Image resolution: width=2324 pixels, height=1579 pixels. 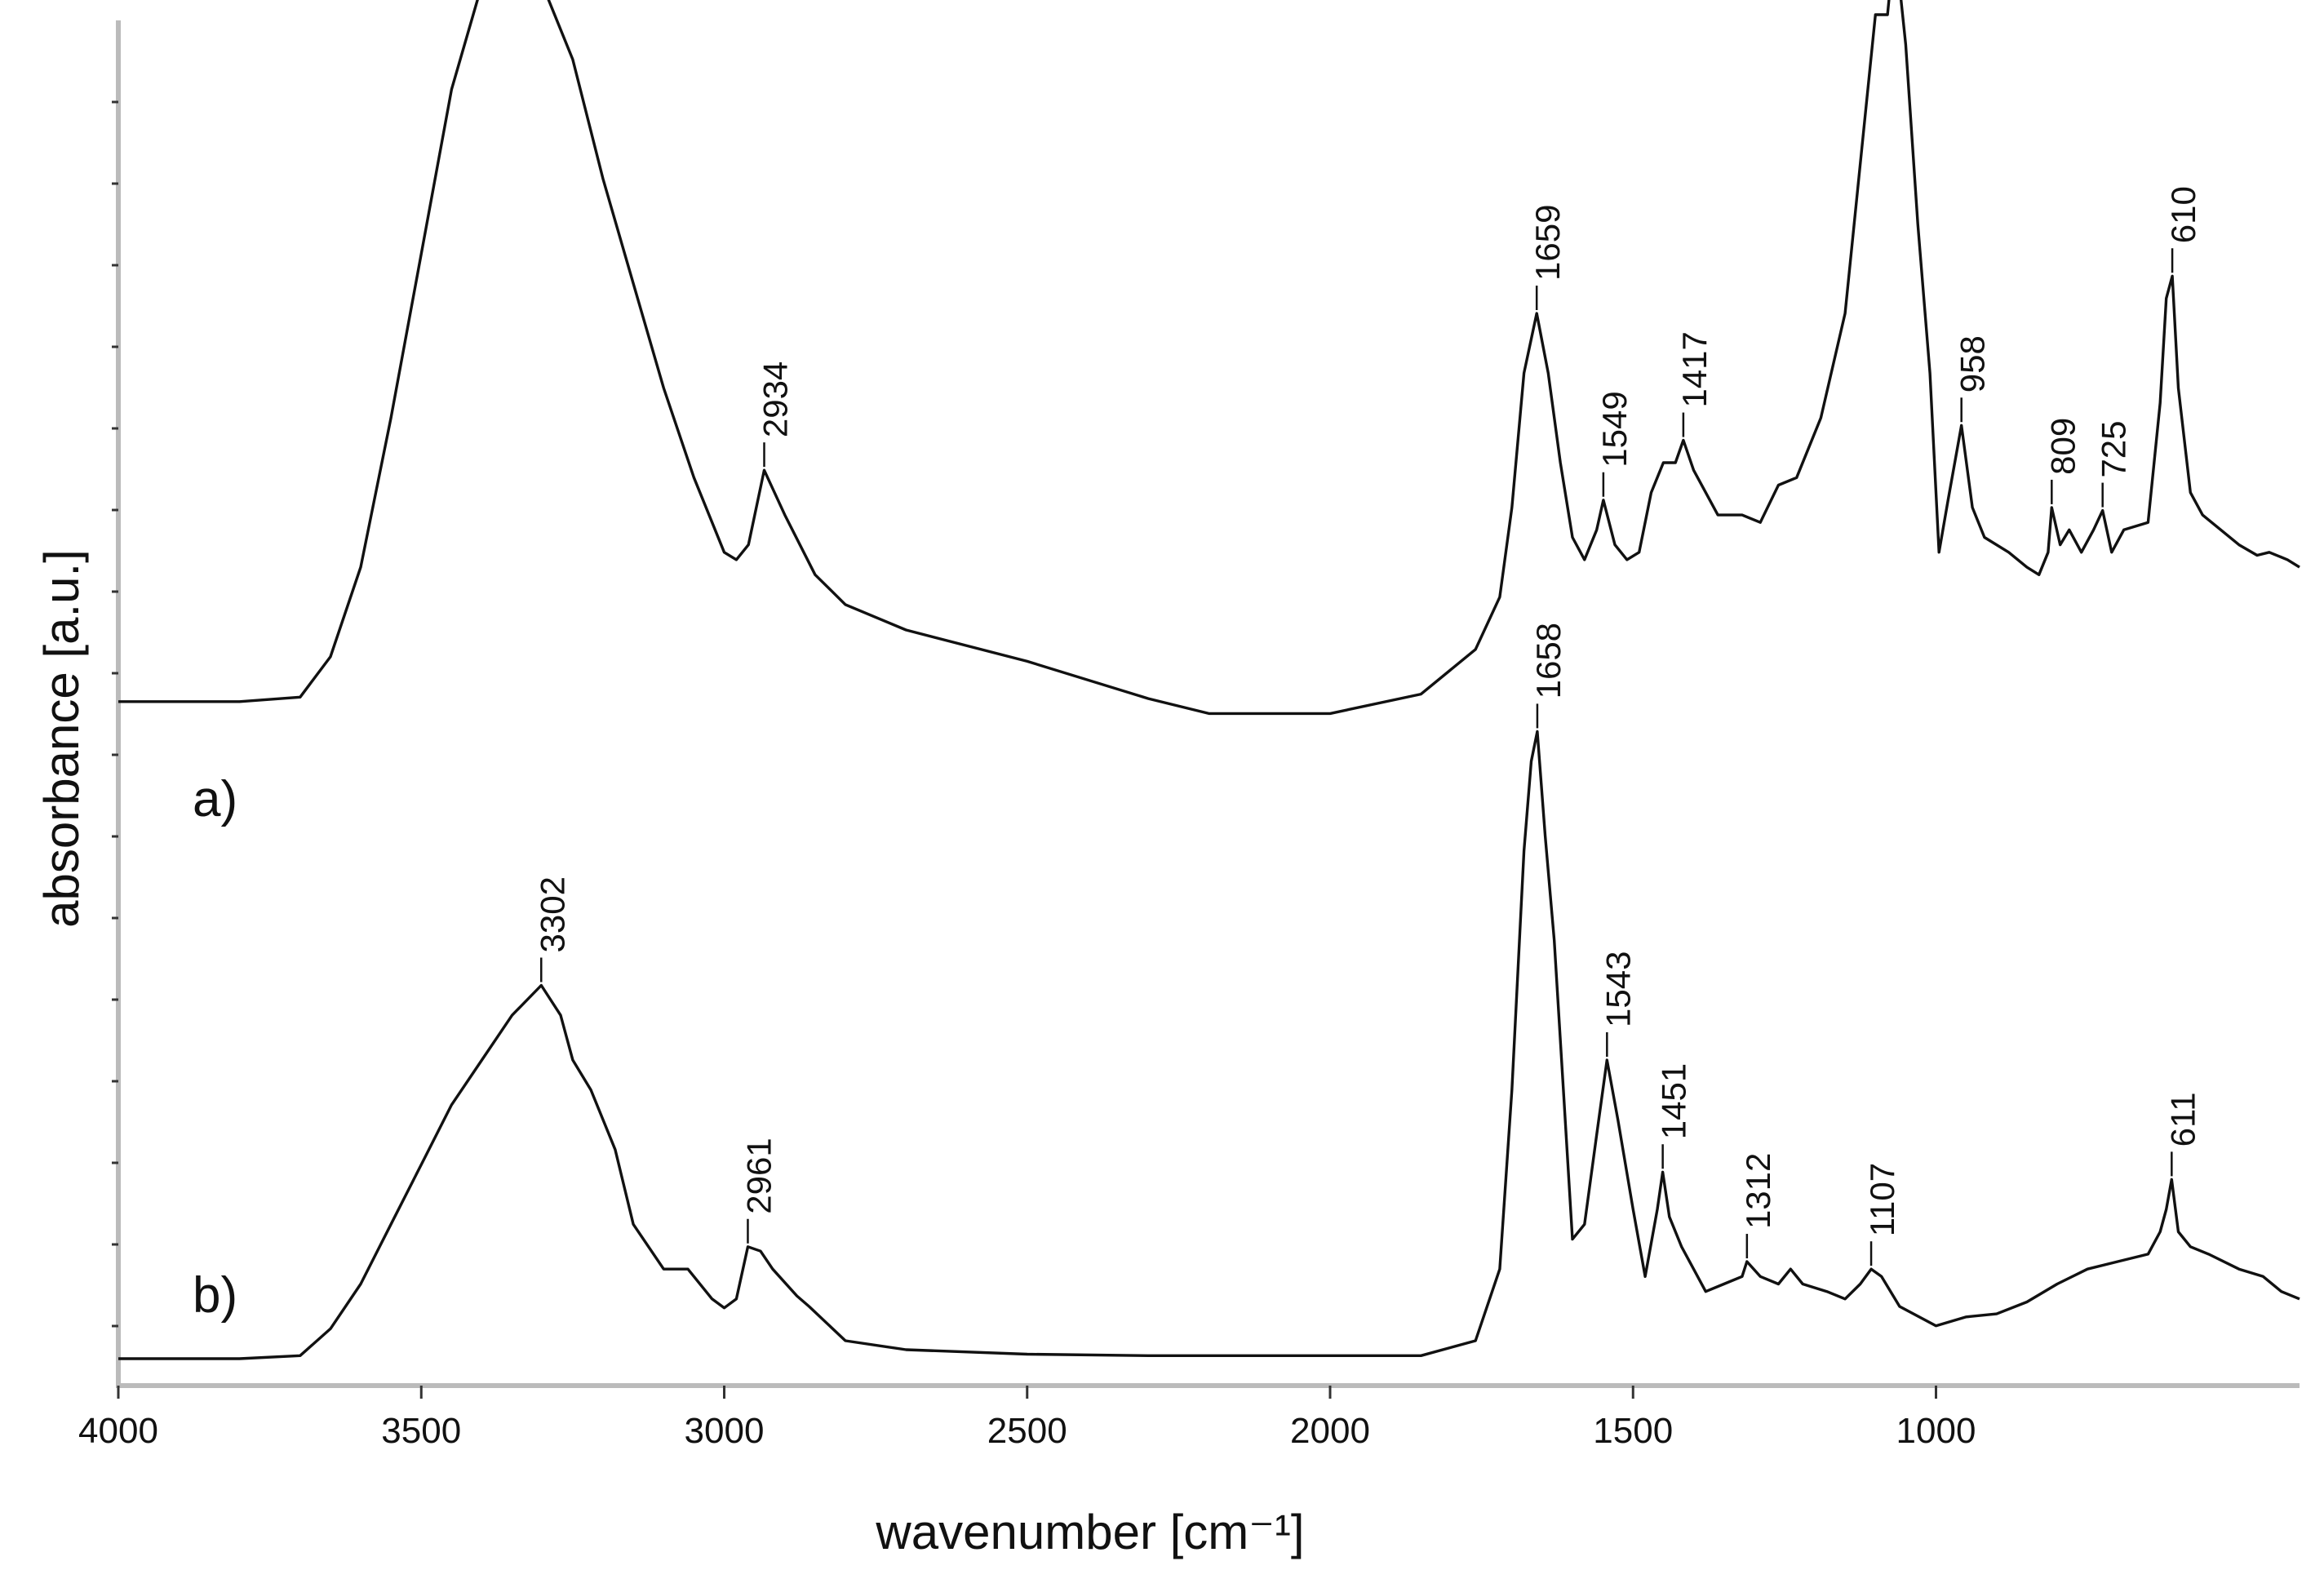 What do you see at coordinates (775, 399) in the screenshot?
I see `peak-label: 2934` at bounding box center [775, 399].